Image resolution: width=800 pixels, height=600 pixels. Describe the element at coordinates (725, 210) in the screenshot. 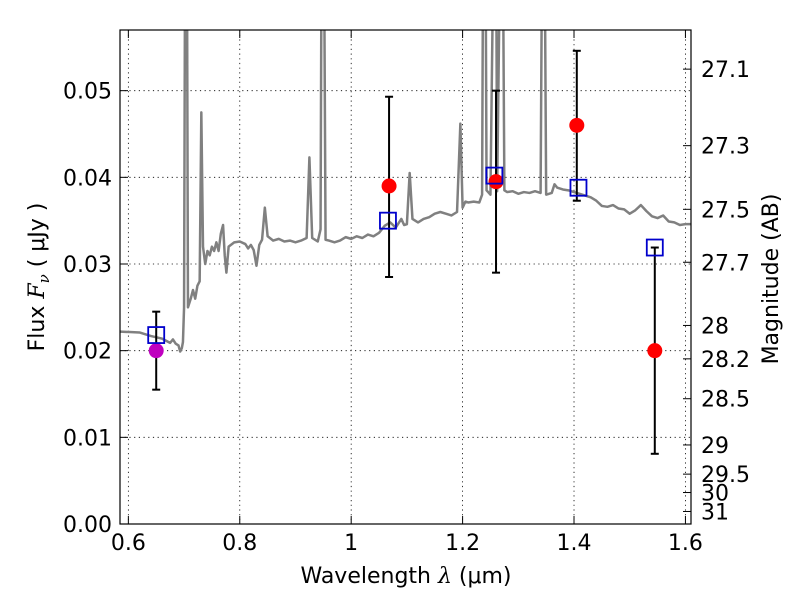

I see `magnitude-tick-label: 27.5` at that location.